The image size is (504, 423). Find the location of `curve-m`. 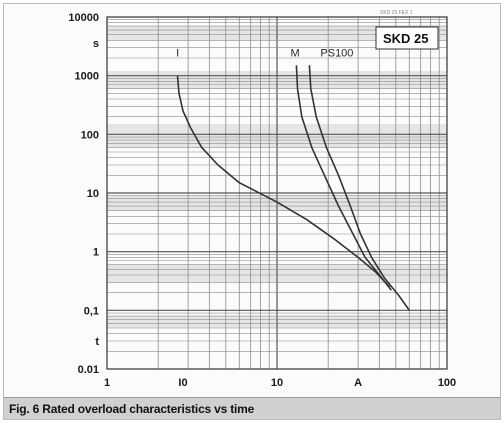

curve-m is located at coordinates (343, 178).